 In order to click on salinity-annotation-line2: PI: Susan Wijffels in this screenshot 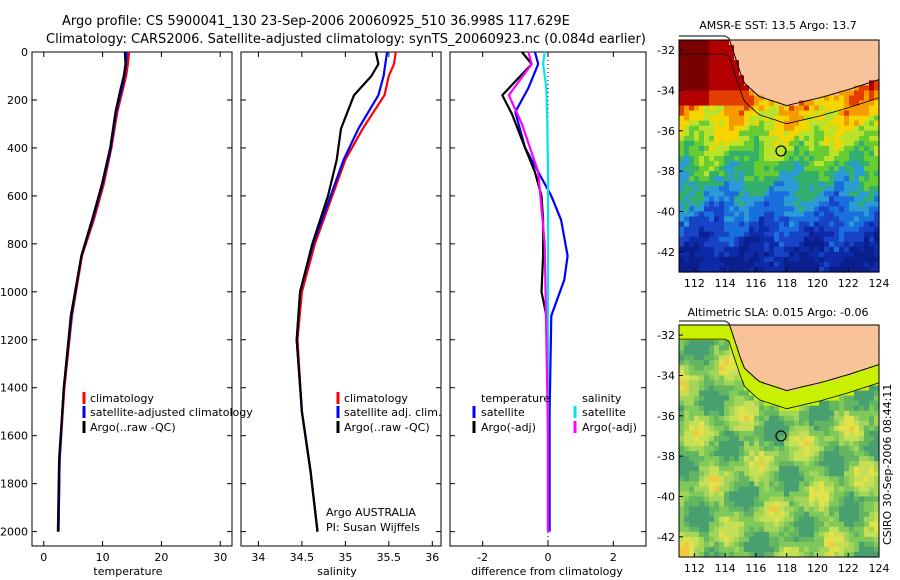, I will do `click(373, 527)`.